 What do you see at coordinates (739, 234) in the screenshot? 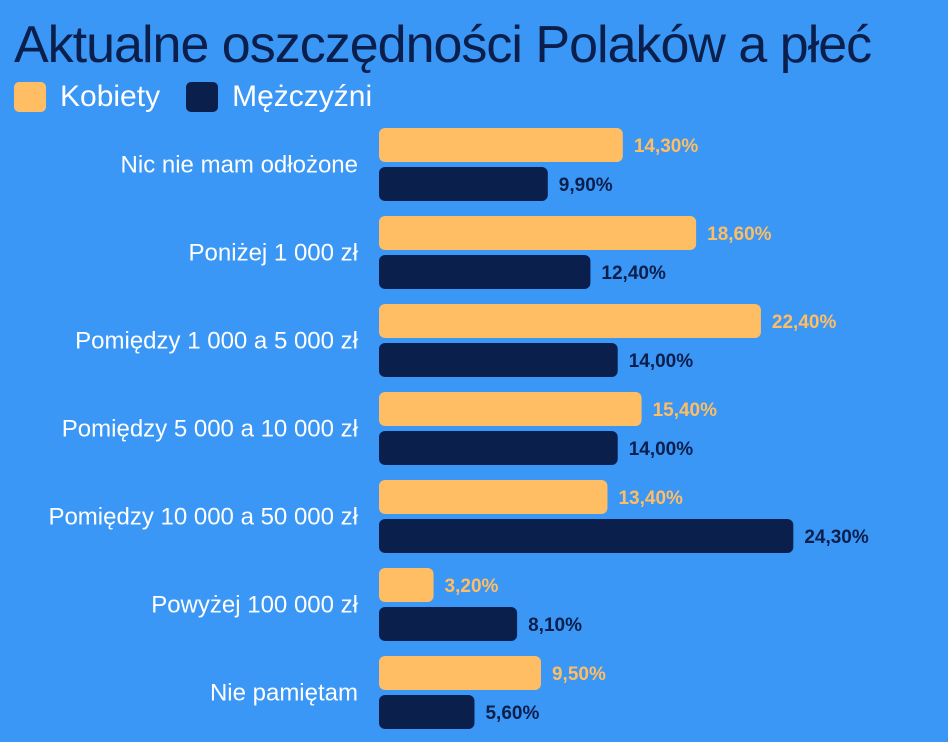
I see `data-label-kobiety: 18,60%` at bounding box center [739, 234].